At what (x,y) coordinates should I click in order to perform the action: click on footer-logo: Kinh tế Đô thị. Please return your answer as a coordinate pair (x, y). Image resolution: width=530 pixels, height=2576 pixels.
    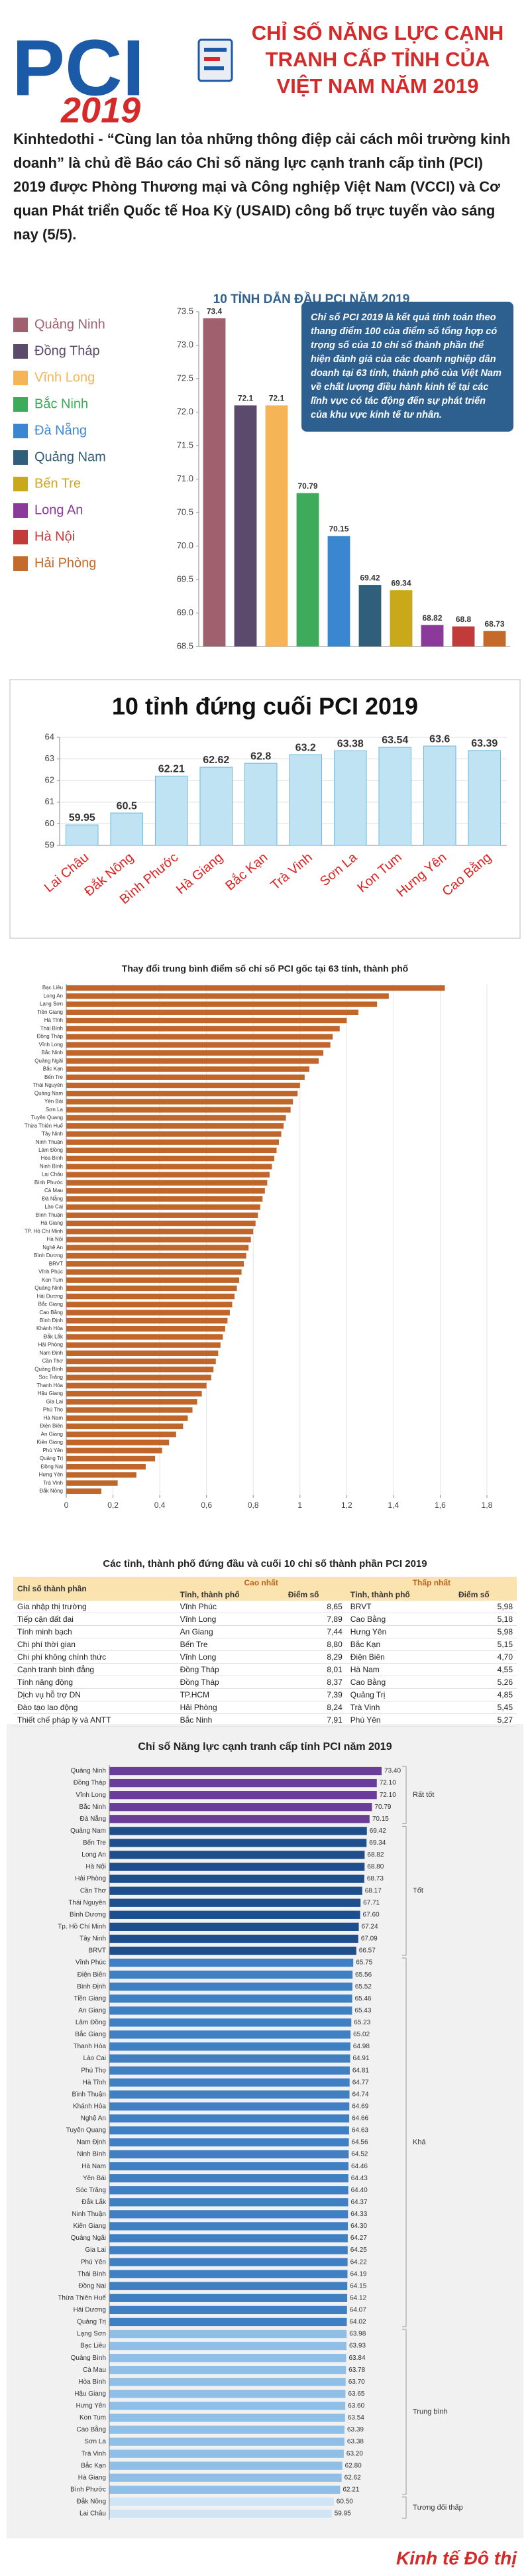
    Looking at the image, I should click on (456, 2557).